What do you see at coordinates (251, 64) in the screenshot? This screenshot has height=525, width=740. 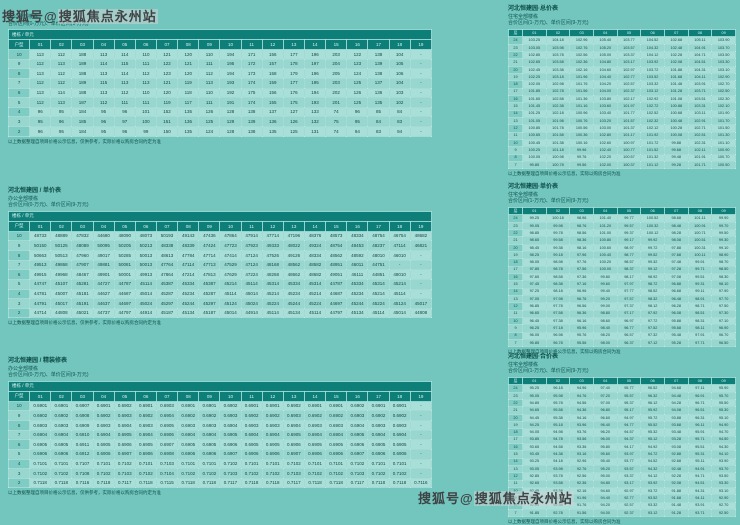 I see `table-cell: 172` at bounding box center [251, 64].